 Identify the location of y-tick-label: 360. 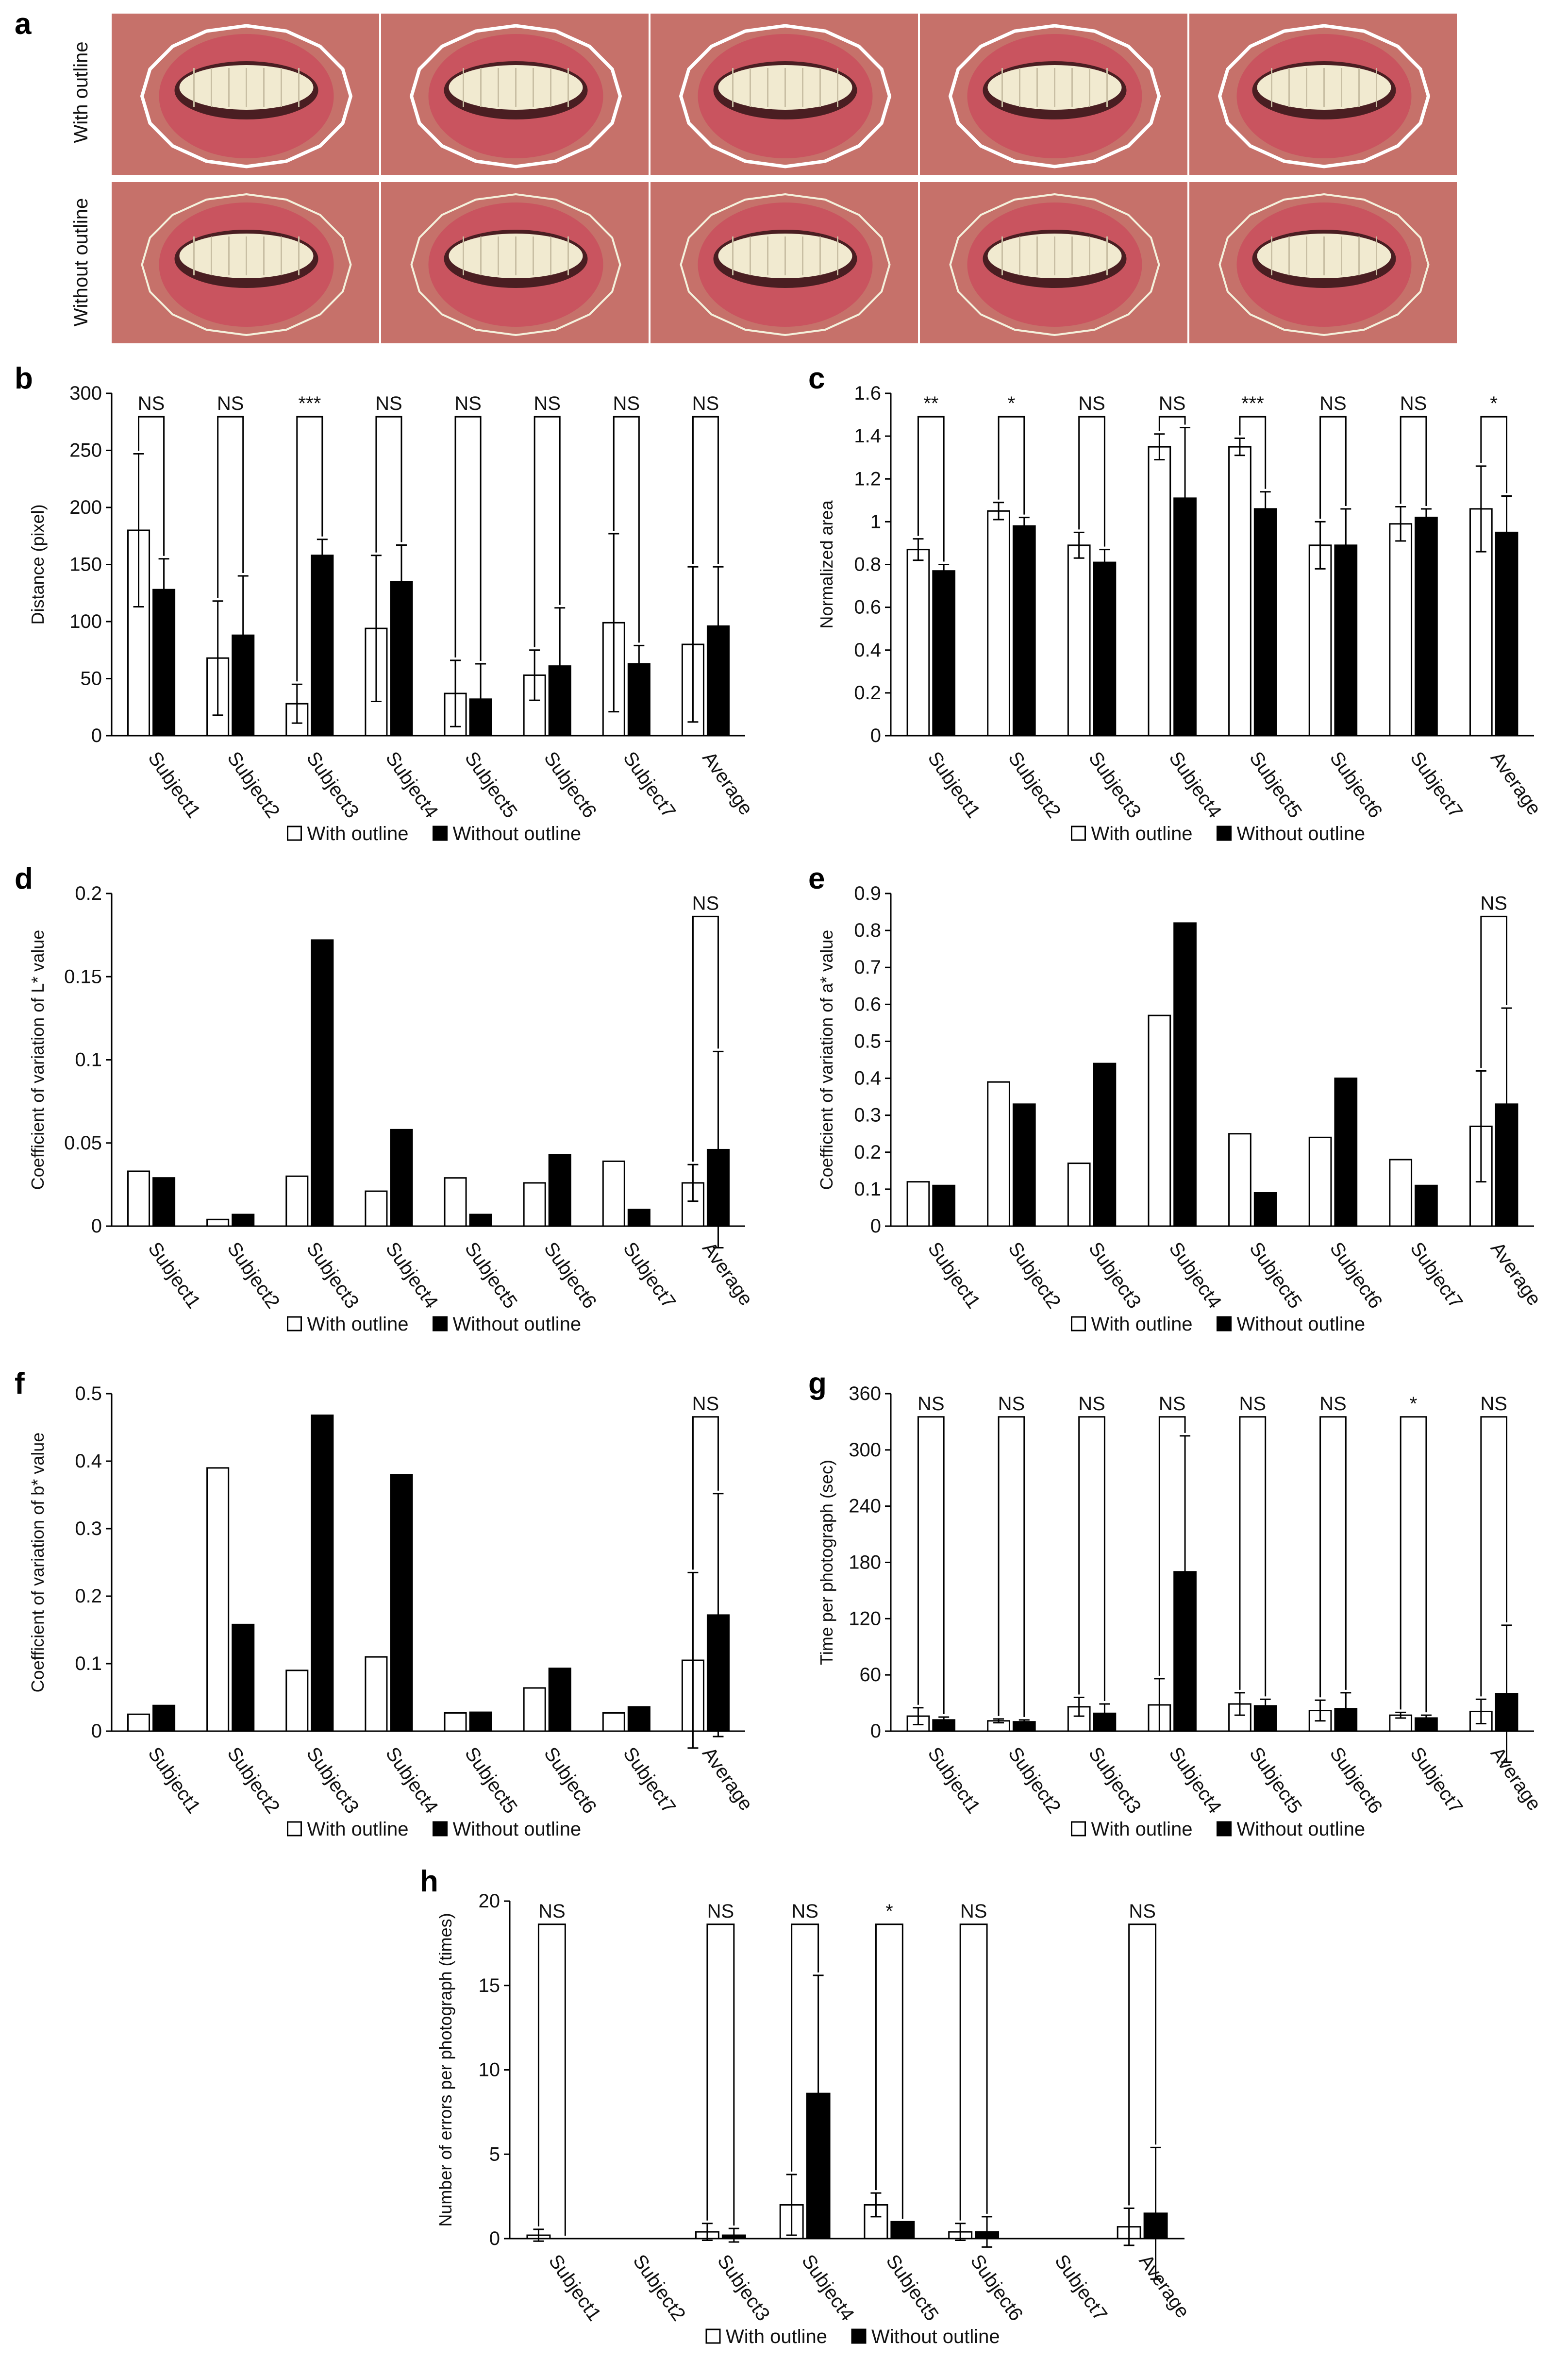
(865, 1393).